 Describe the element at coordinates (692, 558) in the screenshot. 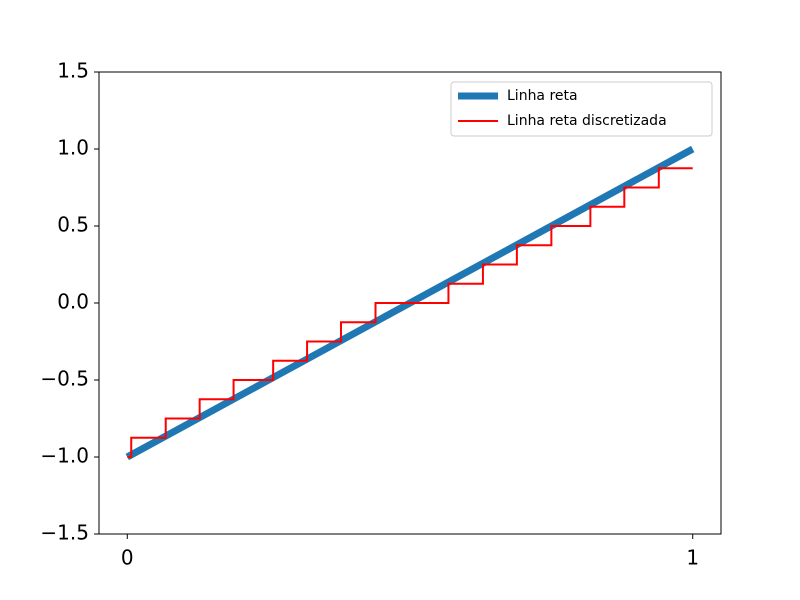

I see `x-tick-label: 1` at that location.